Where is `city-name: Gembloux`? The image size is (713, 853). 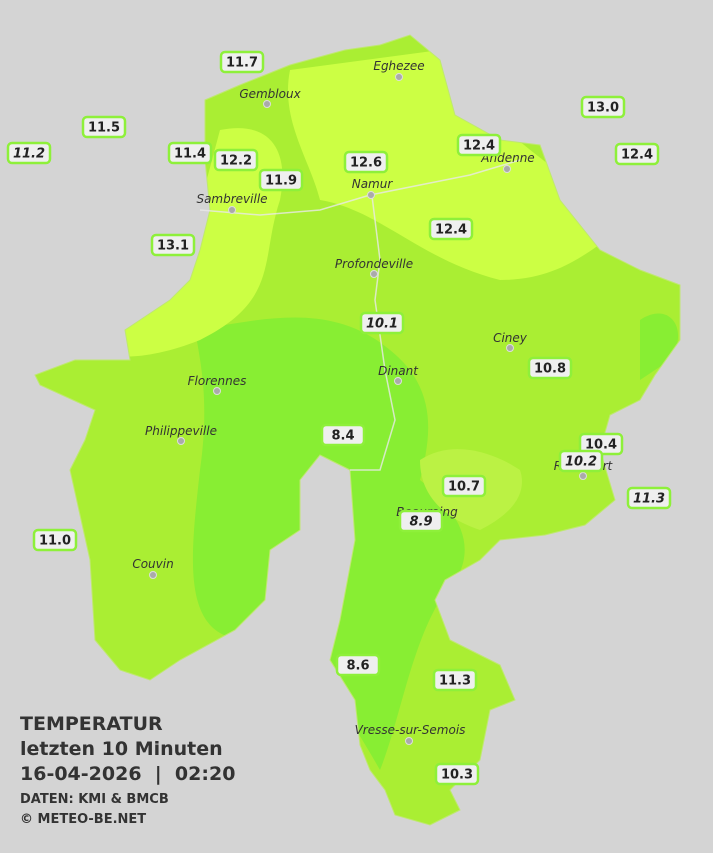
city-name: Gembloux is located at coordinates (270, 94).